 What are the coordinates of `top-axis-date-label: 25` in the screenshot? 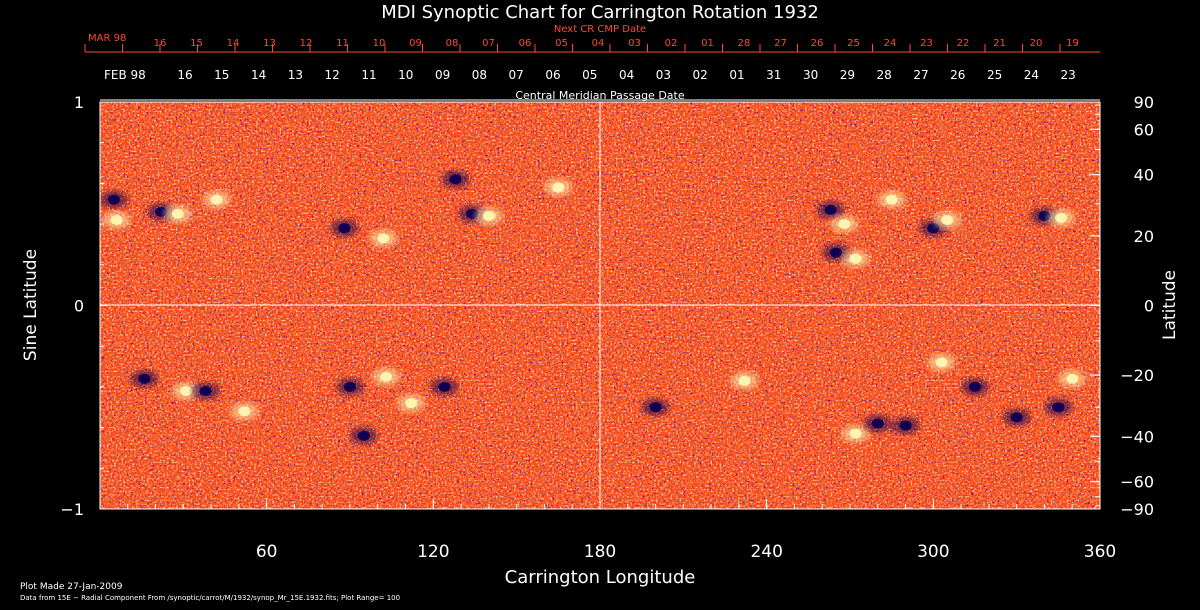 It's located at (853, 43).